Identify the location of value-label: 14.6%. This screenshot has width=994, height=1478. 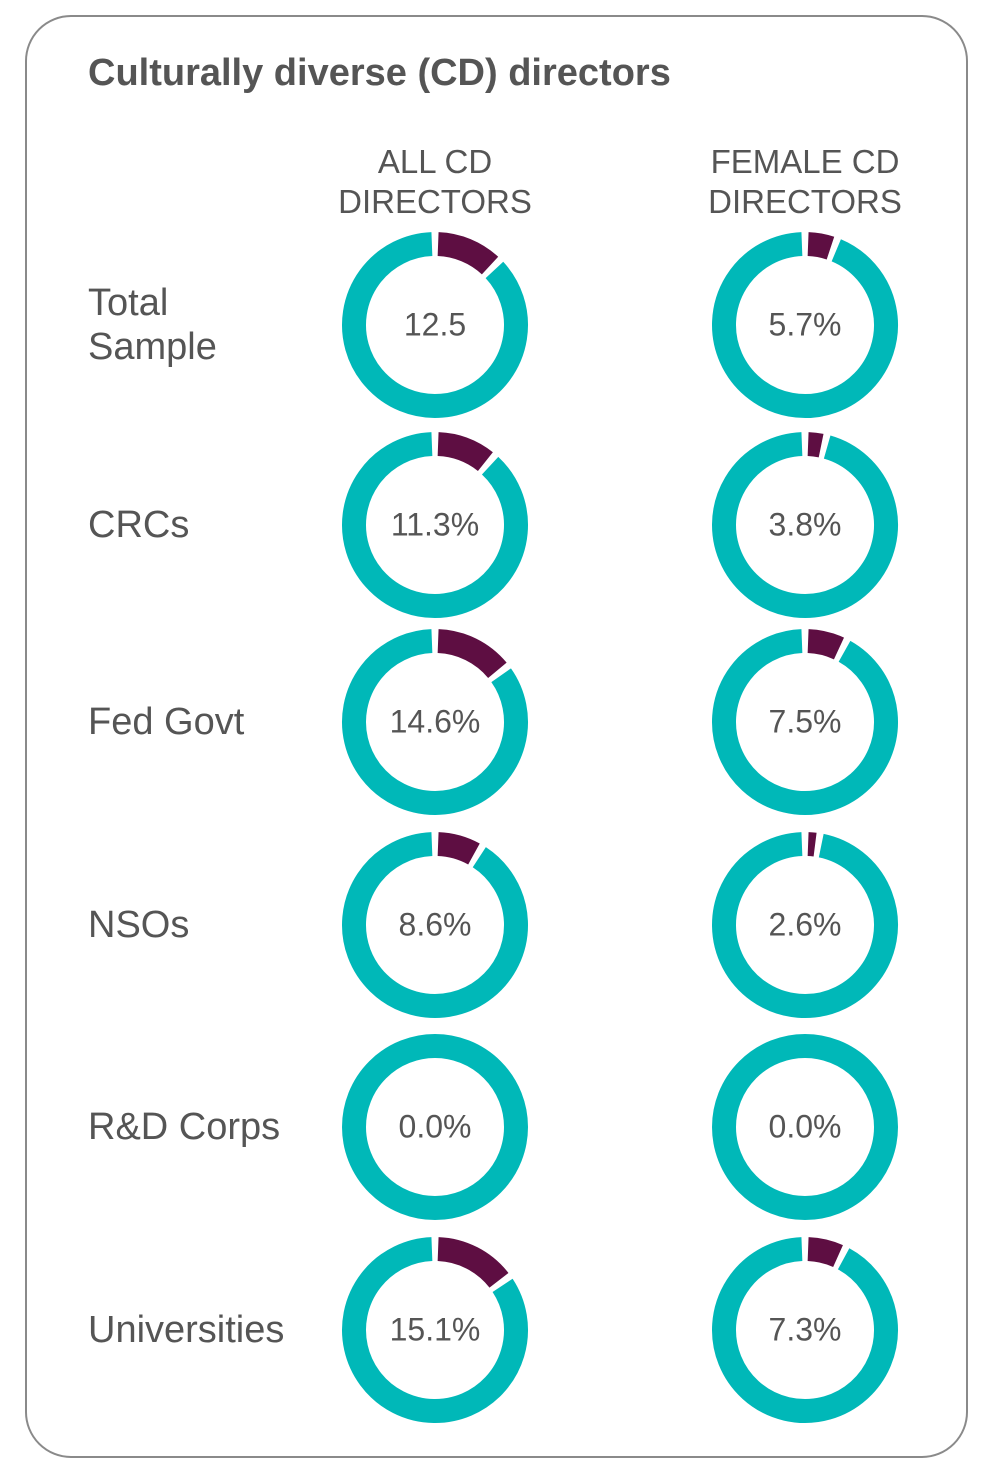
(435, 721).